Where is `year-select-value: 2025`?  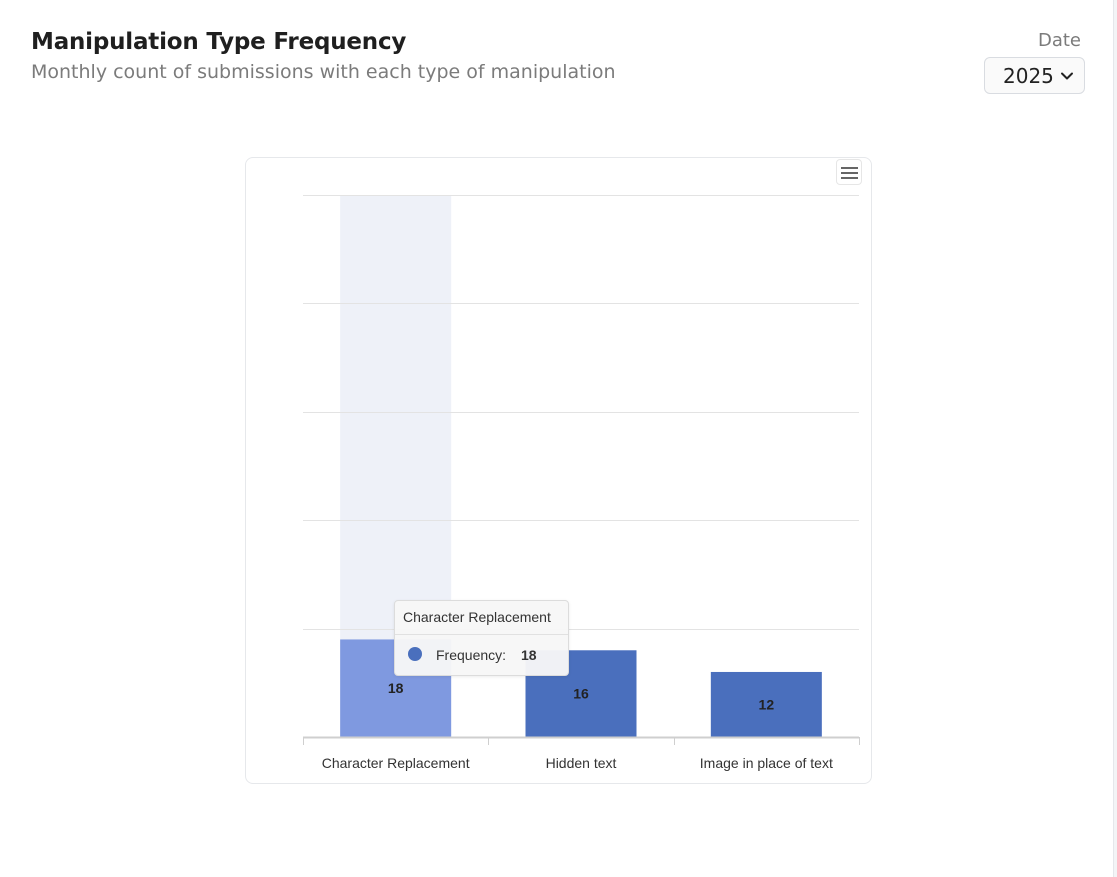
year-select-value: 2025 is located at coordinates (1028, 76).